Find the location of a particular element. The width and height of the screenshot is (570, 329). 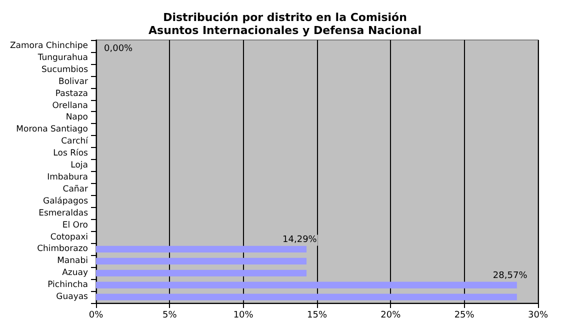

y-tick-label: Napo is located at coordinates (77, 117).